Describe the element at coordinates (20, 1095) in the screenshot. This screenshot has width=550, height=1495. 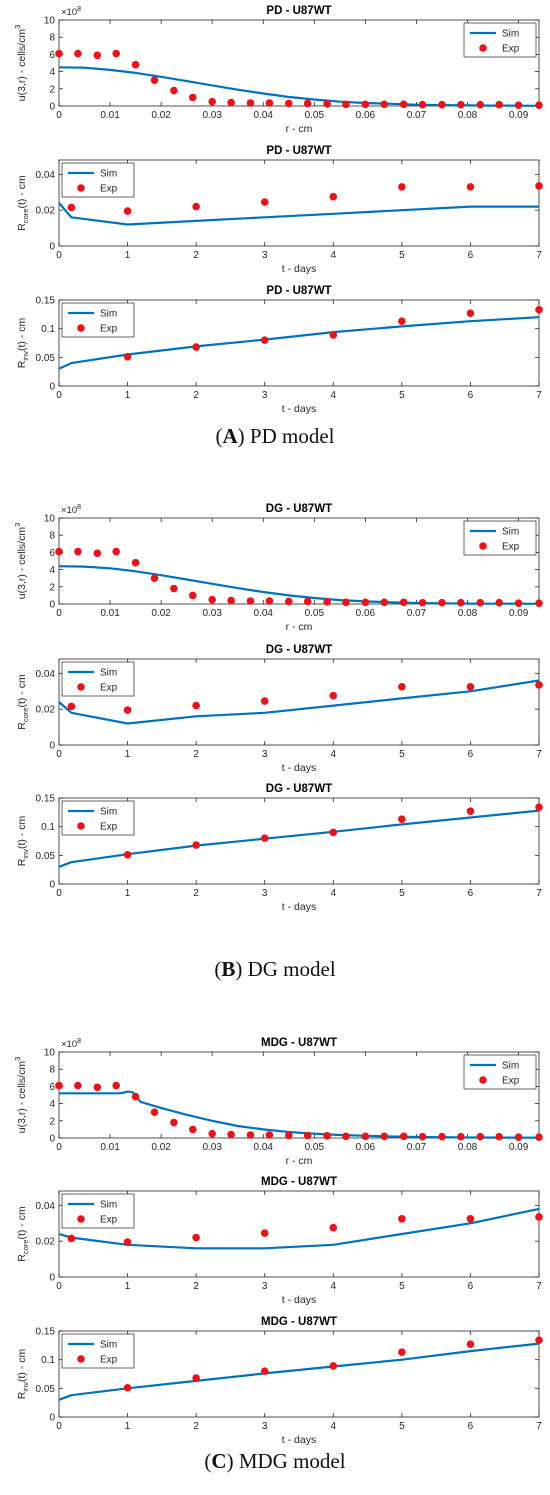
I see `y-axis-label: u(3,r) - cells/cm3` at that location.